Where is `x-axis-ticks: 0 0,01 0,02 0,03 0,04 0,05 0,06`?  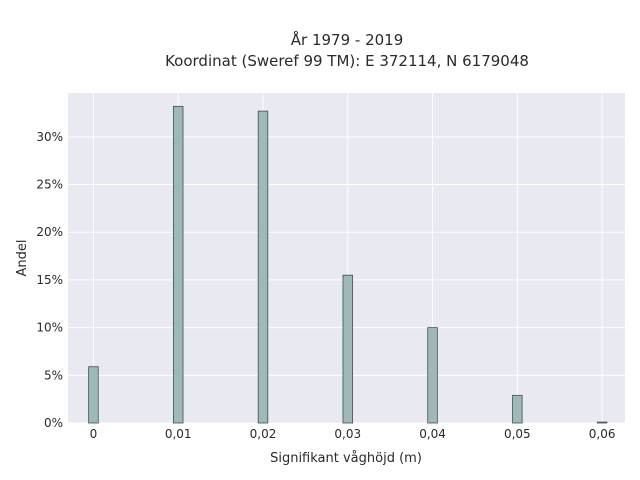
x-axis-ticks: 0 0,01 0,02 0,03 0,04 0,05 0,06 is located at coordinates (353, 434).